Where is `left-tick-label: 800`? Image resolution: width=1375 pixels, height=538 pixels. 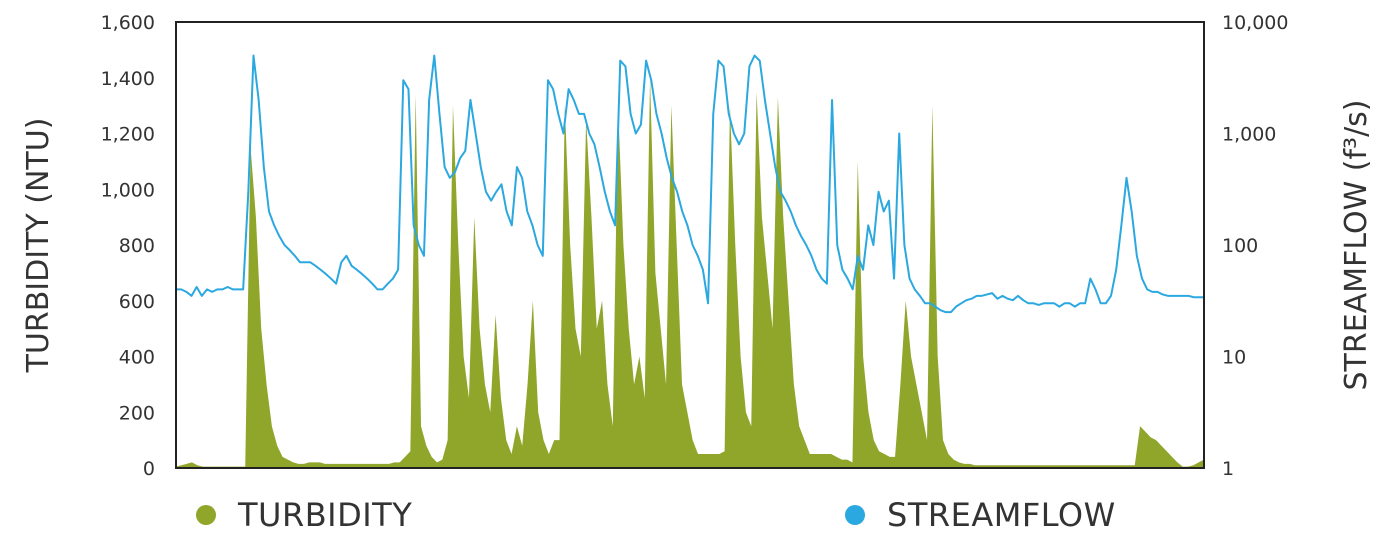 left-tick-label: 800 is located at coordinates (137, 246).